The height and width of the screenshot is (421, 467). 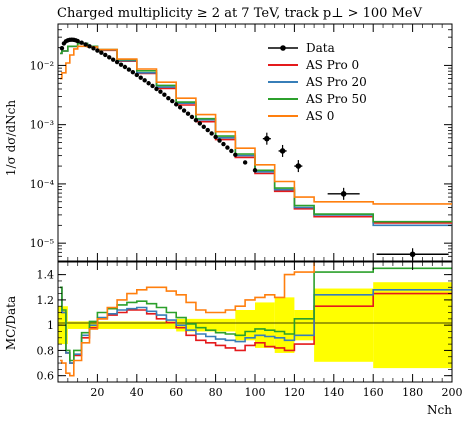 I want to click on x-tick-label: 40, so click(x=137, y=392).